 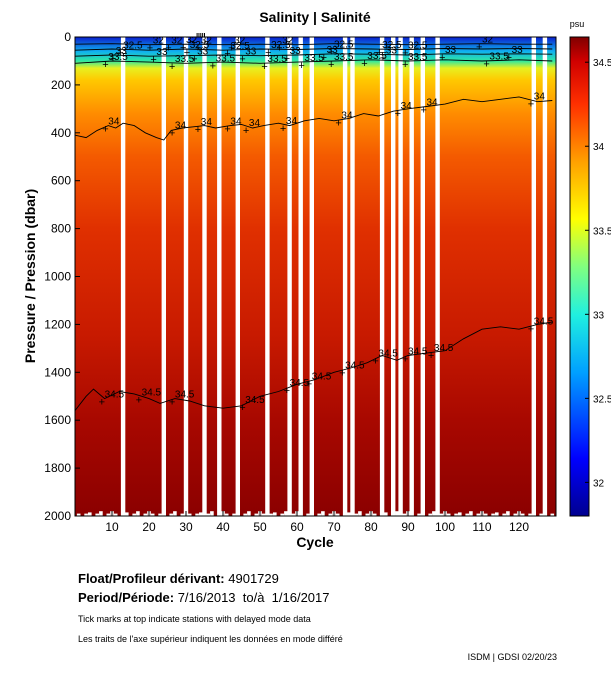 What do you see at coordinates (151, 578) in the screenshot?
I see `float-label: Float/Profileur dérivant:` at bounding box center [151, 578].